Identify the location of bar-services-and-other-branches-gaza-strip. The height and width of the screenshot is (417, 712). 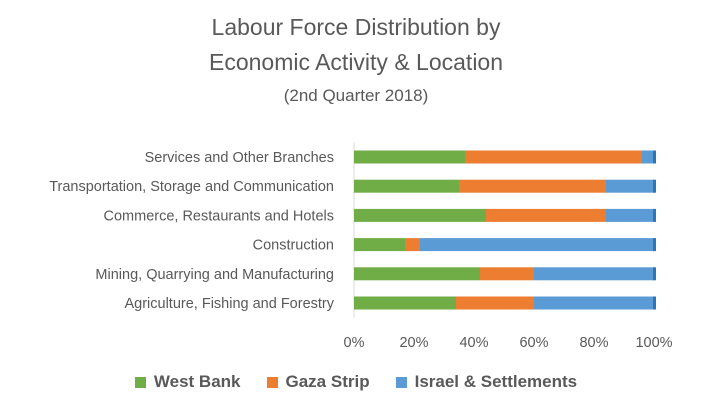
(553, 157).